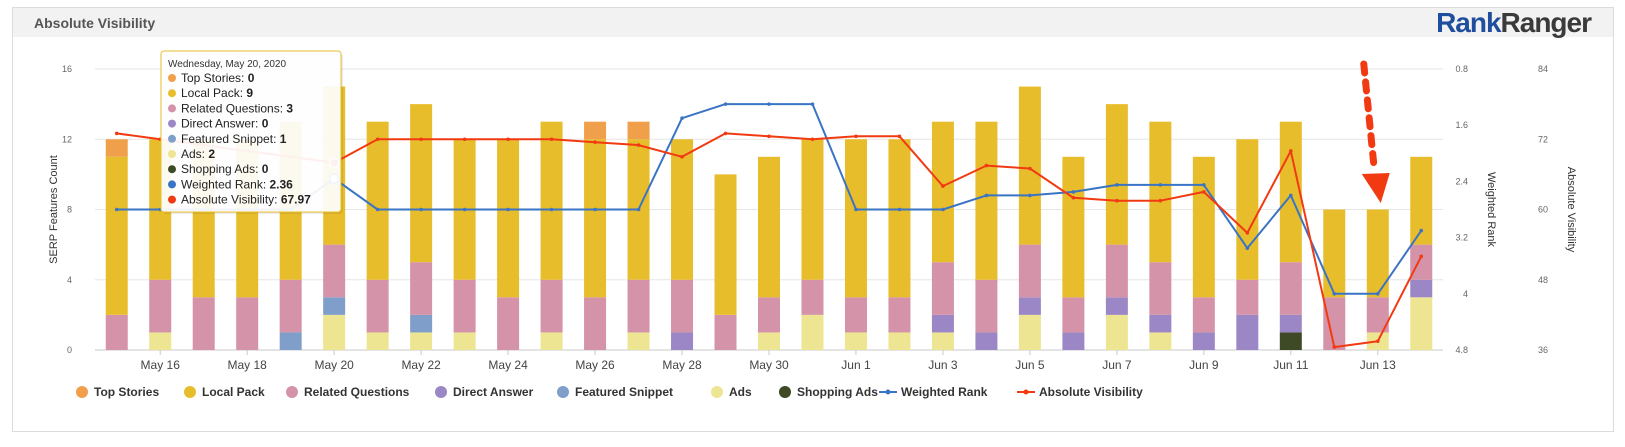 The height and width of the screenshot is (447, 1625). I want to click on y-tick-left: 12, so click(67, 139).